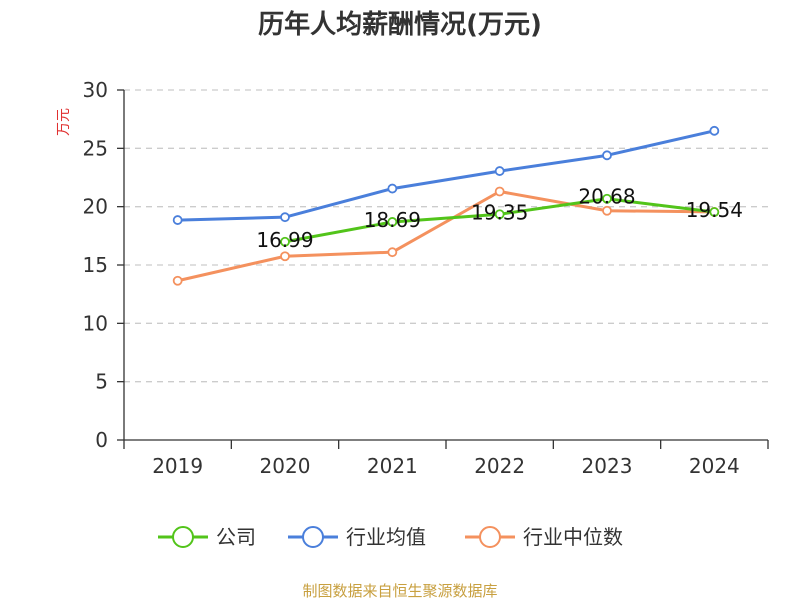 This screenshot has width=800, height=600. Describe the element at coordinates (313, 537) in the screenshot. I see `legend-marker-industry-avg` at that location.